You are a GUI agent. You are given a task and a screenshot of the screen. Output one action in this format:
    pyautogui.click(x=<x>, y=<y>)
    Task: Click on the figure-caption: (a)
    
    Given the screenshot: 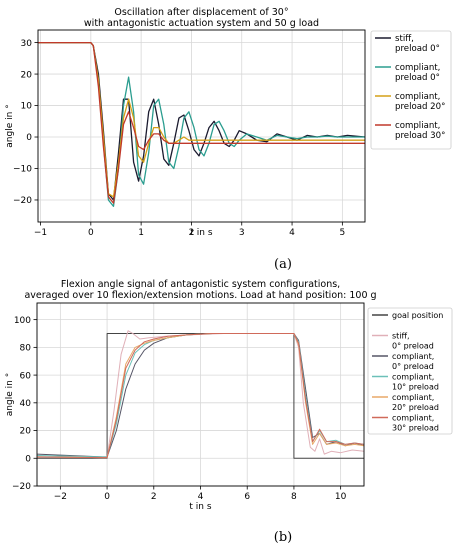 What is the action you would take?
    pyautogui.click(x=283, y=264)
    